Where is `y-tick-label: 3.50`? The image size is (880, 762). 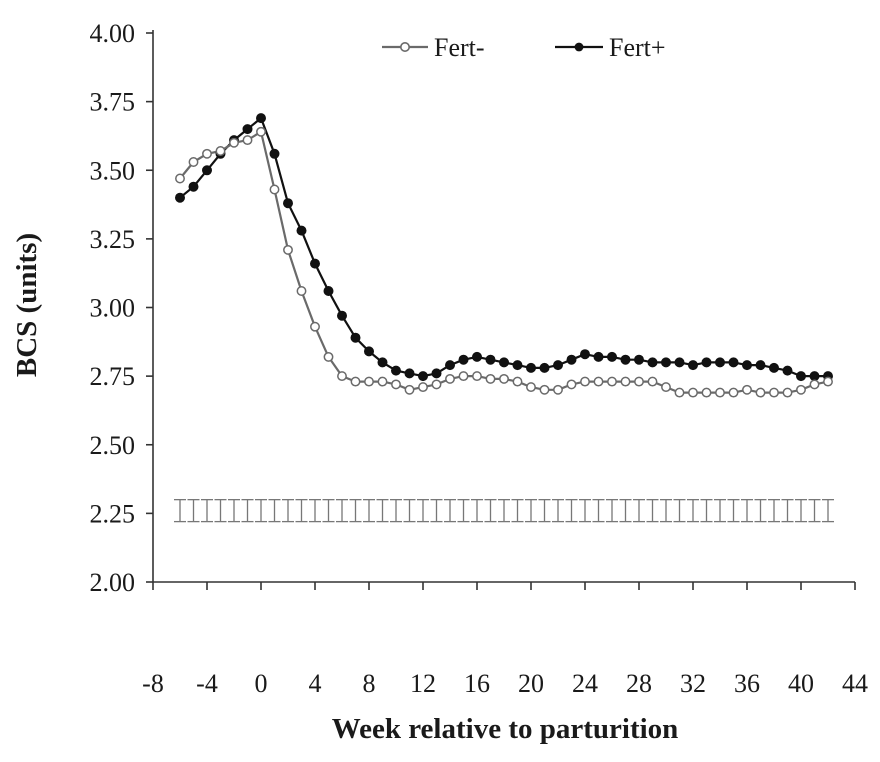
y-tick-label: 3.50 is located at coordinates (113, 170).